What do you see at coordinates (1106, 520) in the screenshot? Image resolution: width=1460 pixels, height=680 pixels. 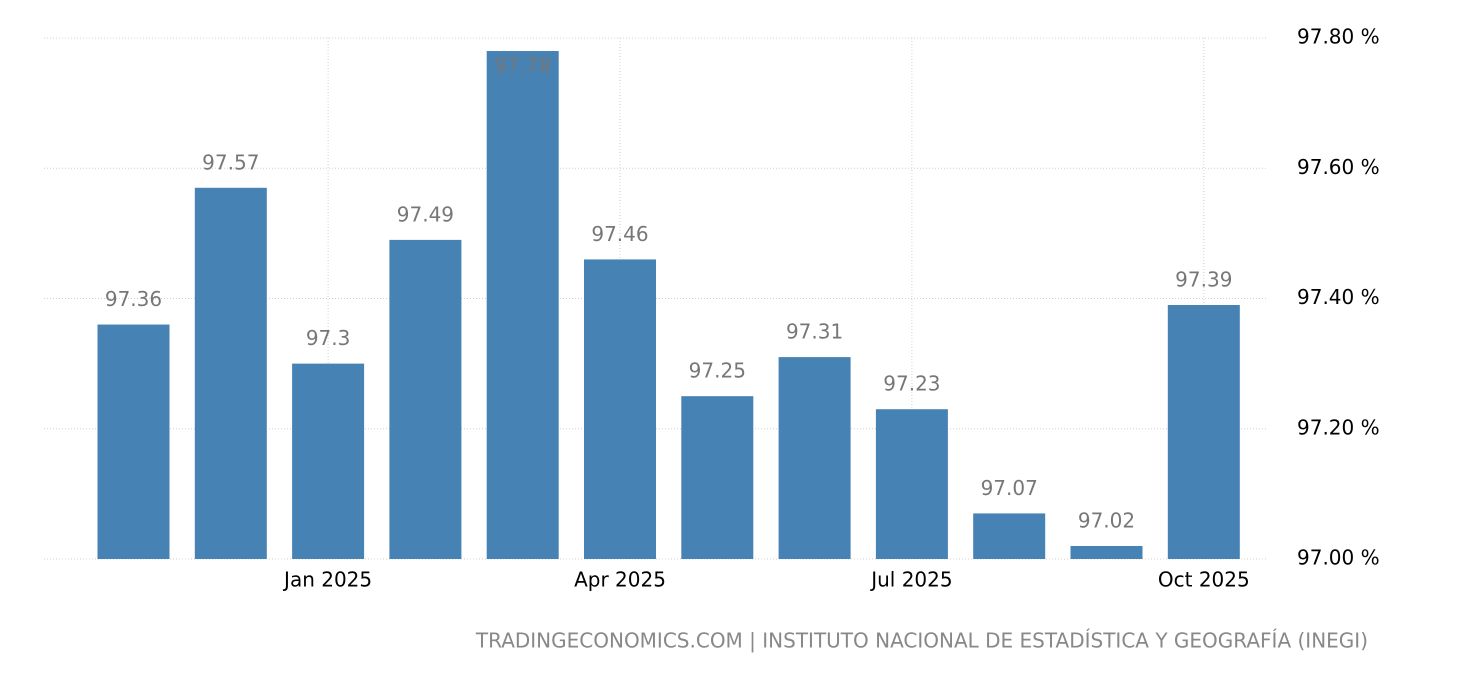 I see `value-label: 97.02` at bounding box center [1106, 520].